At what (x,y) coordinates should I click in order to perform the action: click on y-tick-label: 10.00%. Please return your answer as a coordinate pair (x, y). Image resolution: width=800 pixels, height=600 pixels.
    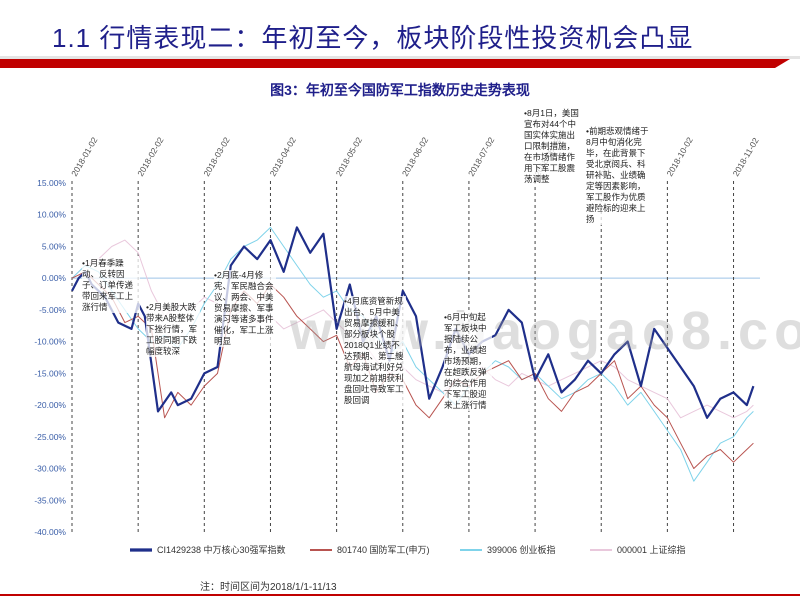
    Looking at the image, I should click on (51, 215).